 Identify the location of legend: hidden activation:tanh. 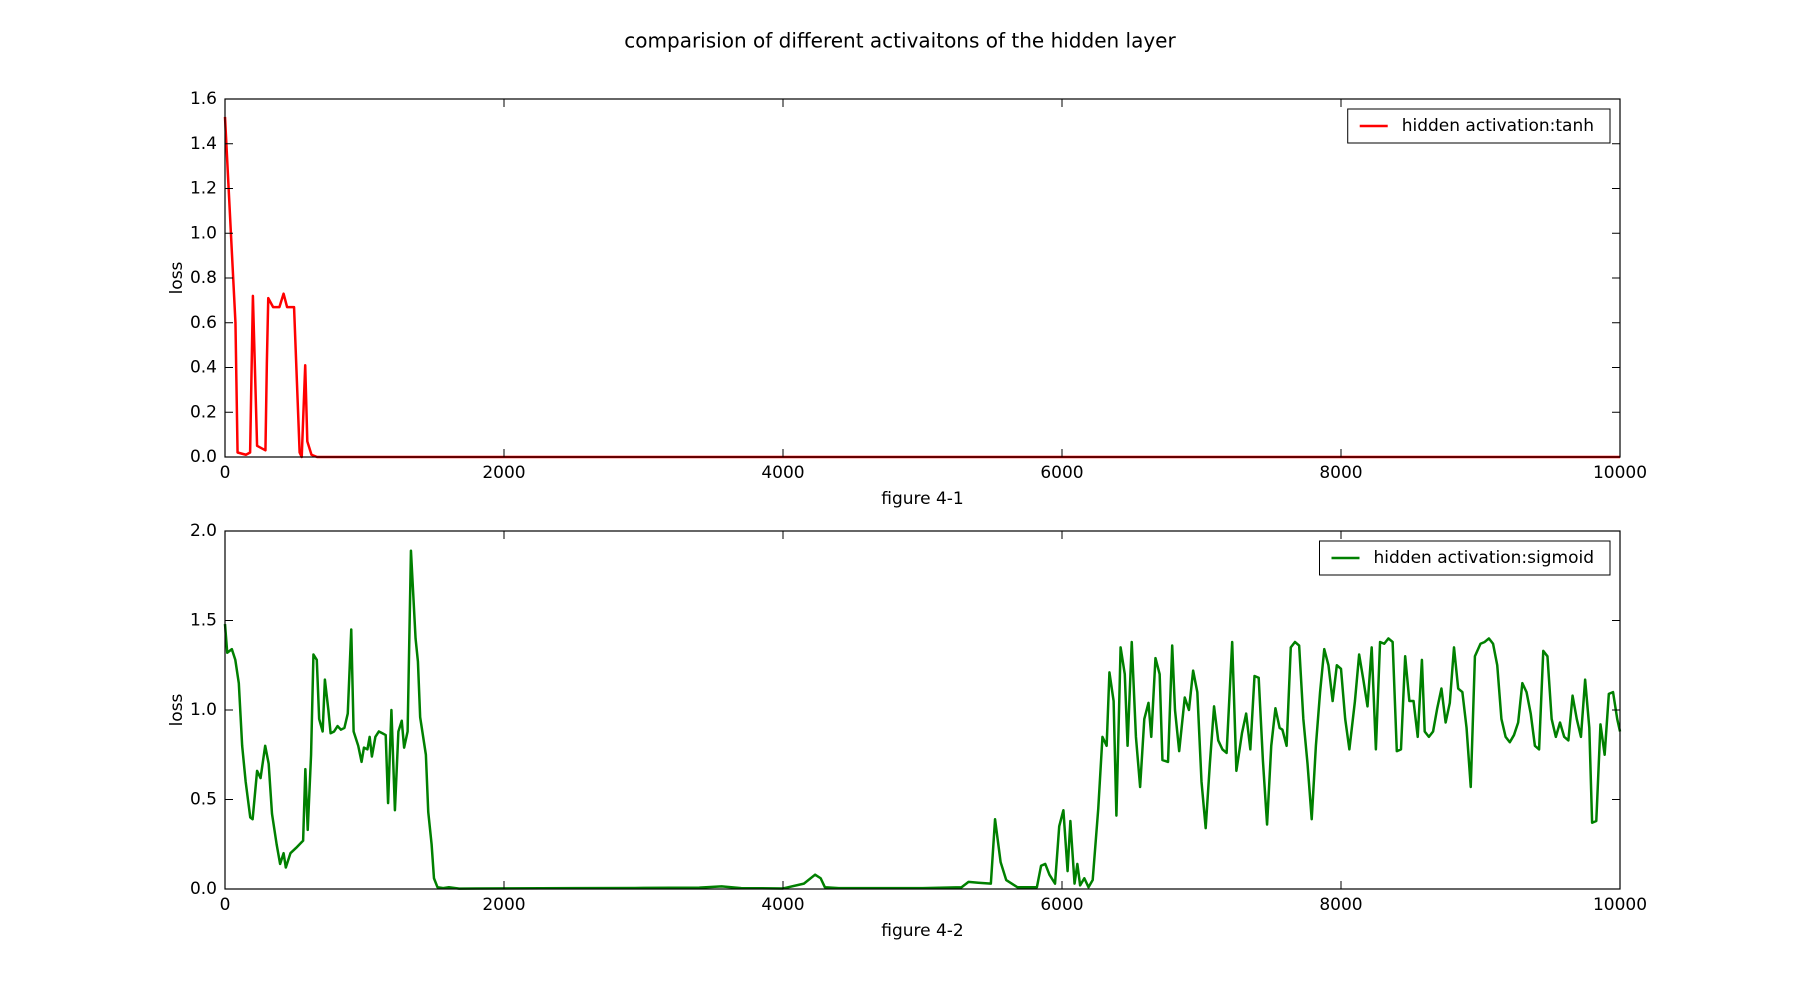
(1479, 126).